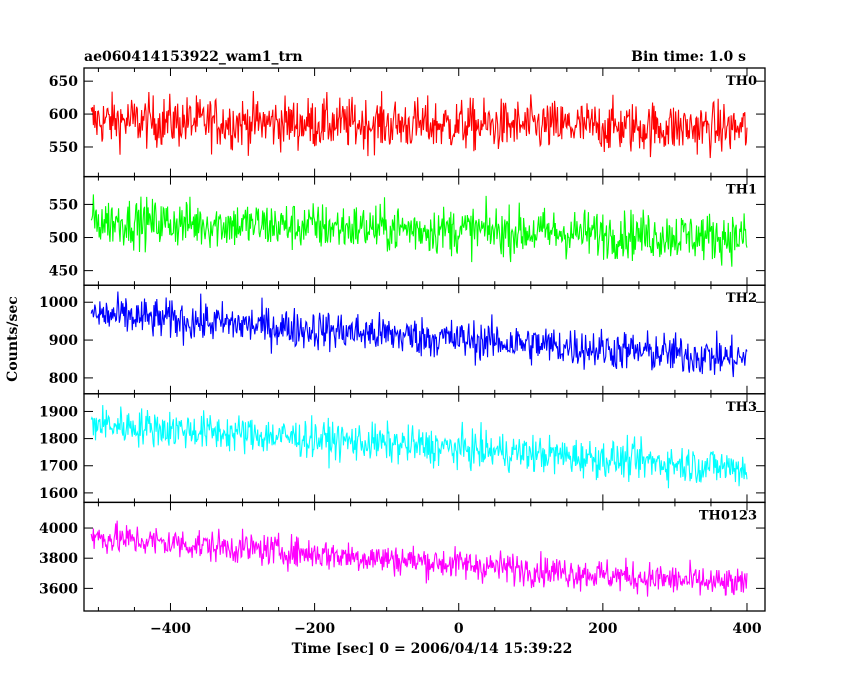  What do you see at coordinates (419, 558) in the screenshot?
I see `series-line-th0123` at bounding box center [419, 558].